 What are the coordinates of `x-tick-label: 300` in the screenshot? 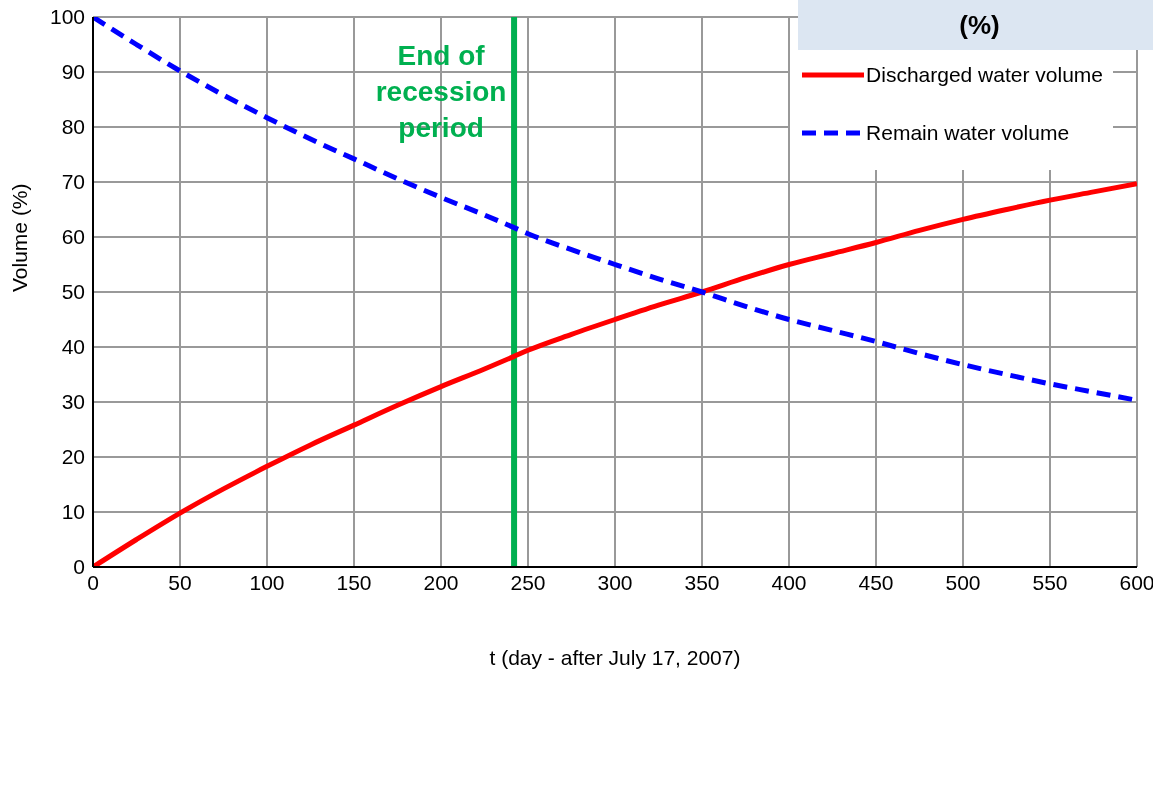 It's located at (615, 582).